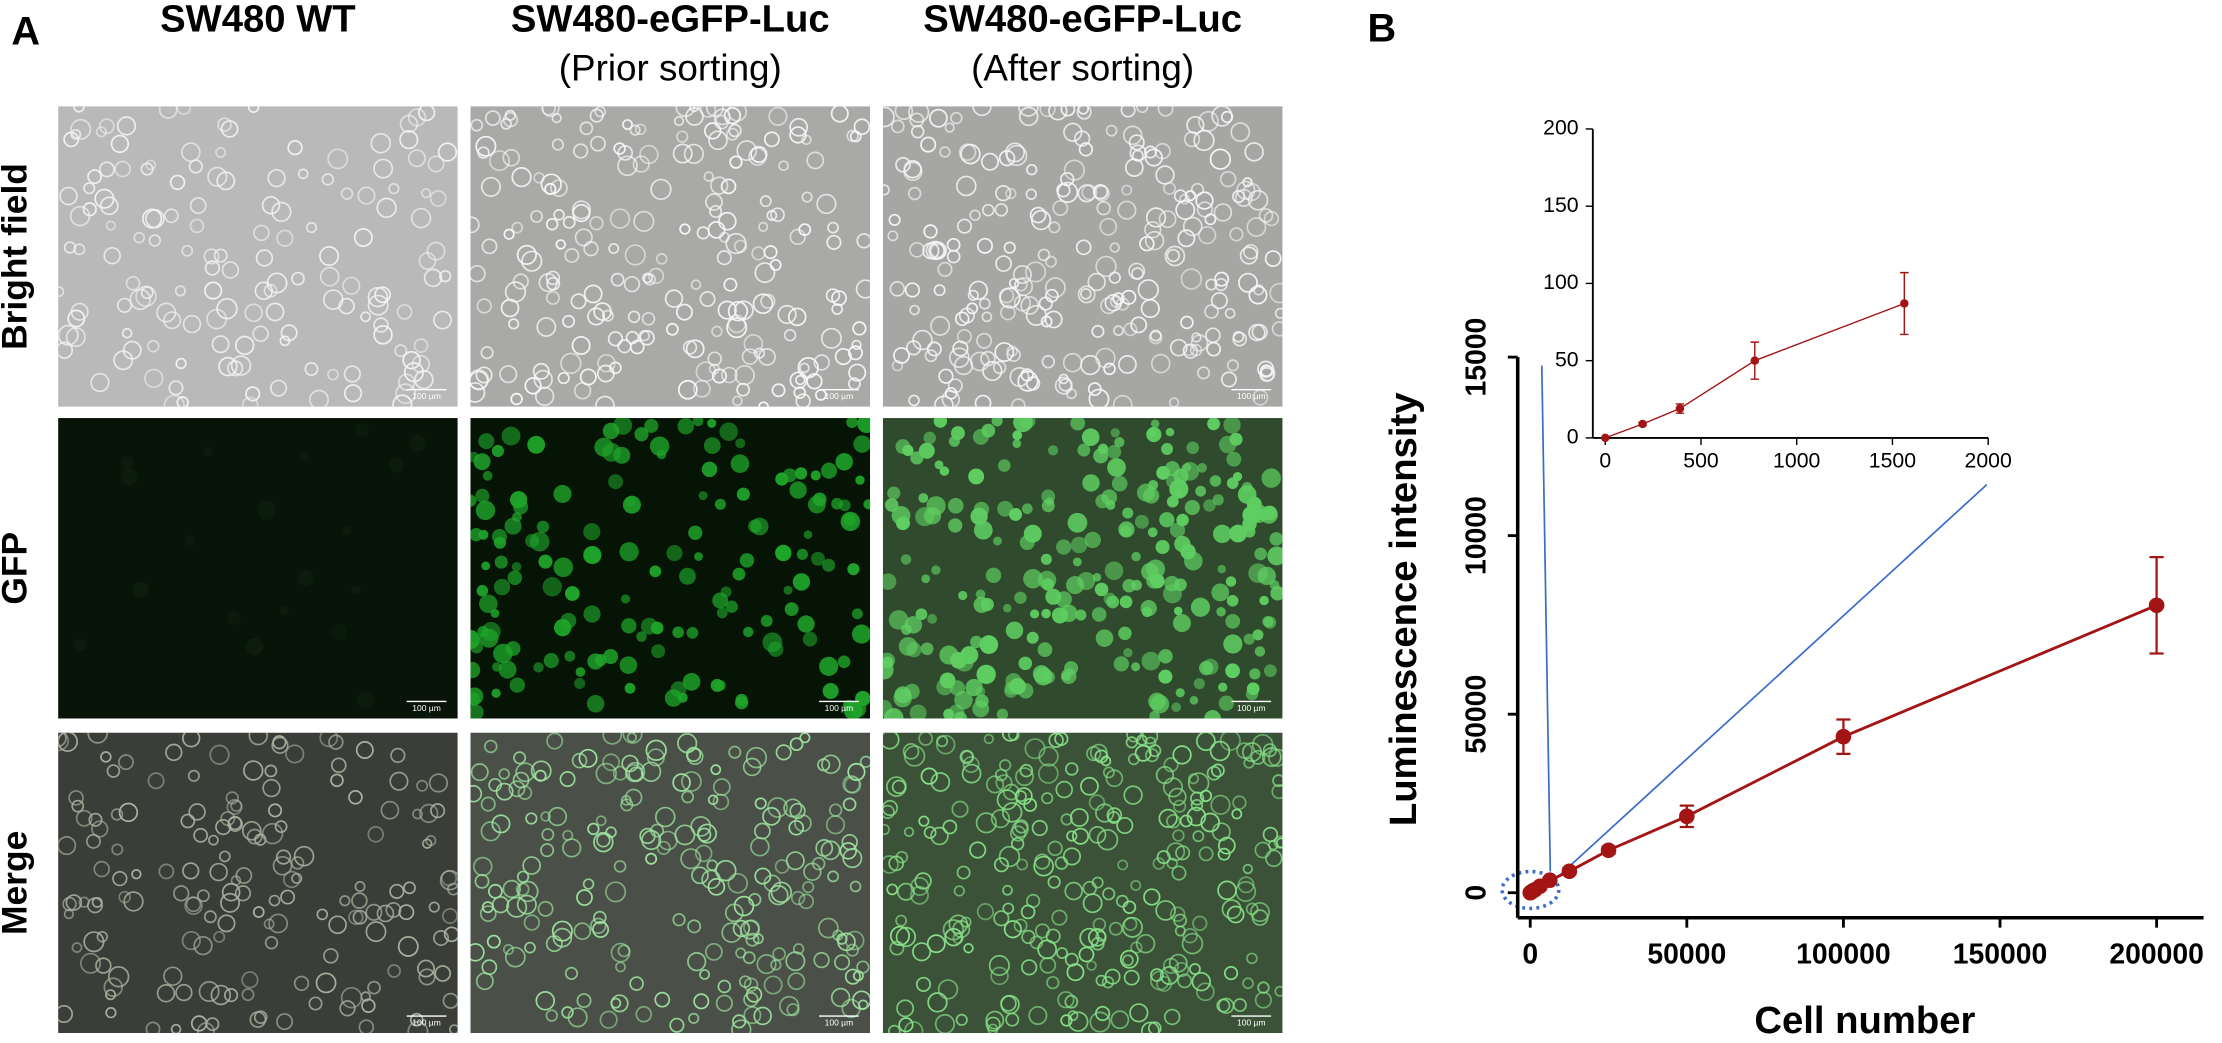 The width and height of the screenshot is (2222, 1043). I want to click on x-tick-label: 0, so click(1530, 954).